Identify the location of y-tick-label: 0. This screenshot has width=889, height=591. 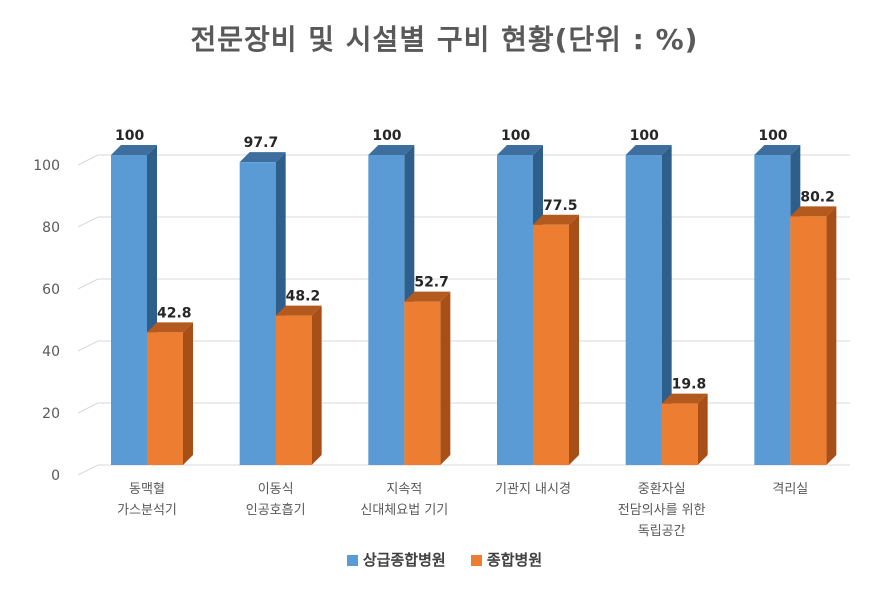
(55, 476).